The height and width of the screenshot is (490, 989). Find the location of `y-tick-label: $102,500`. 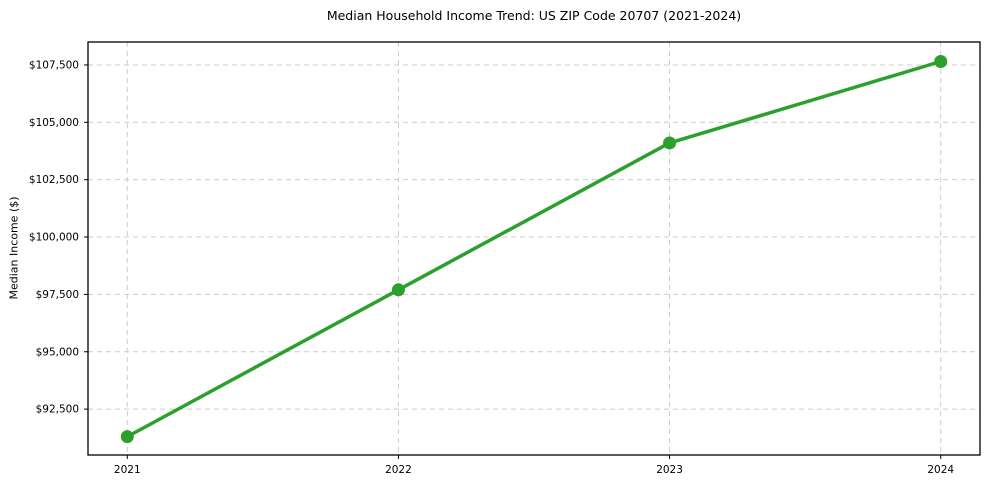

y-tick-label: $102,500 is located at coordinates (54, 180).